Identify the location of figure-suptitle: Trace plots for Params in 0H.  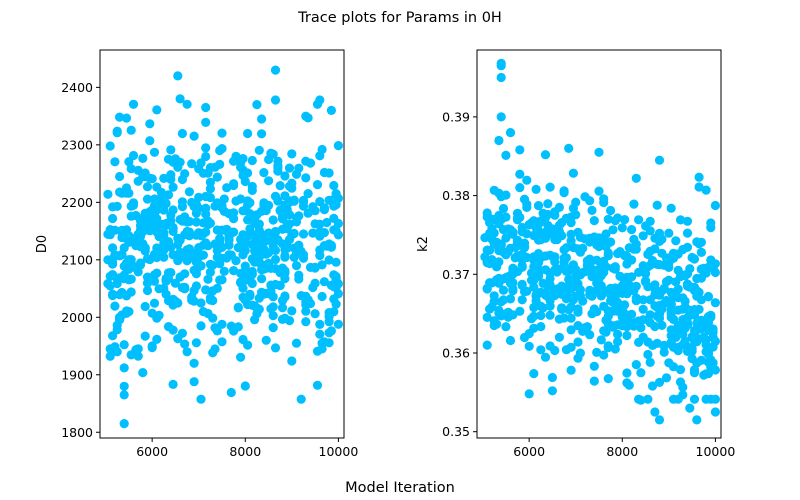
(399, 18).